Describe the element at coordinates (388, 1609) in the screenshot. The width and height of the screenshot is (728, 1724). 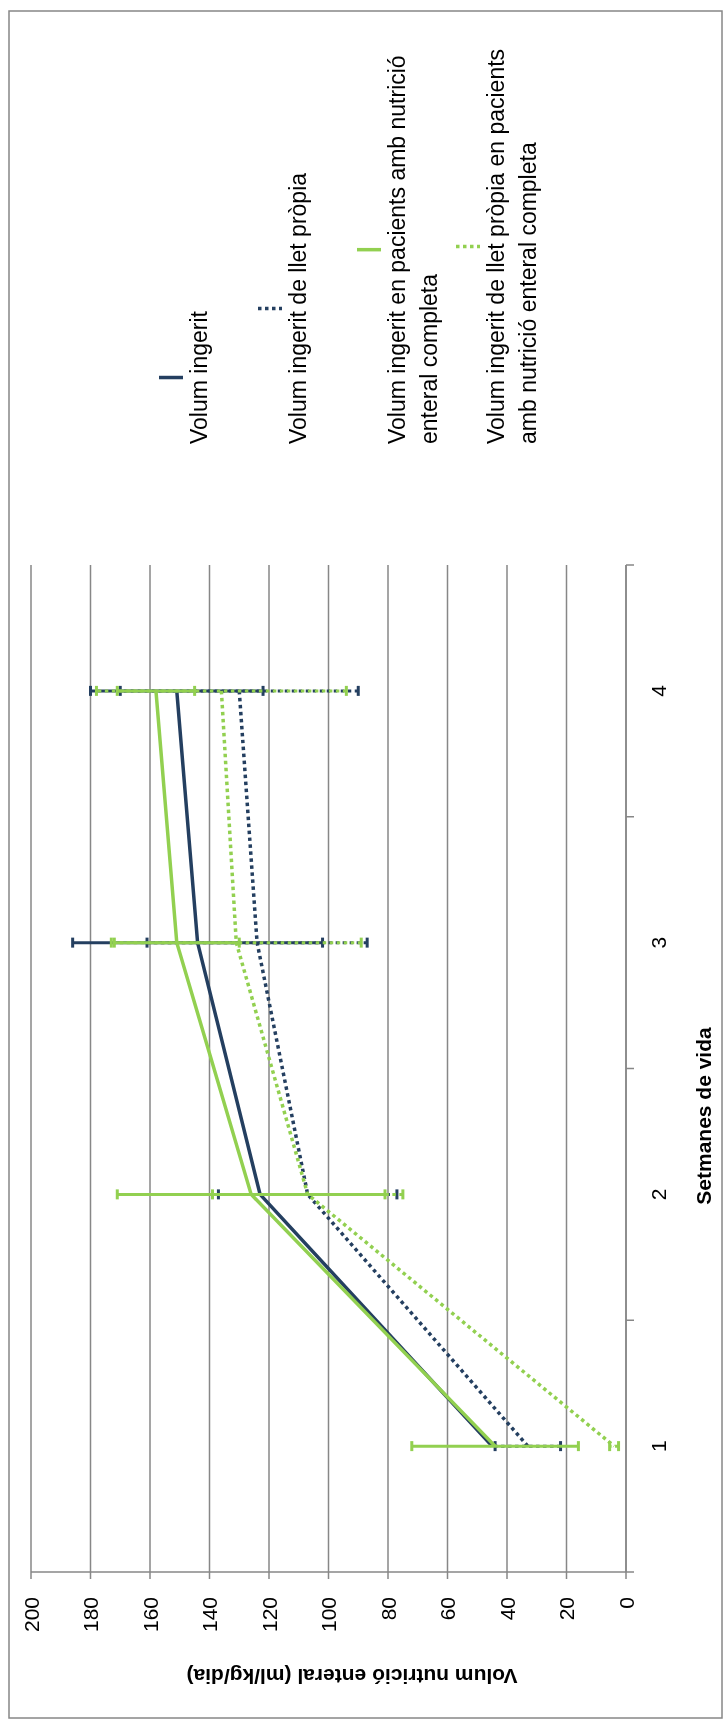
I see `x-tick-label: 80` at that location.